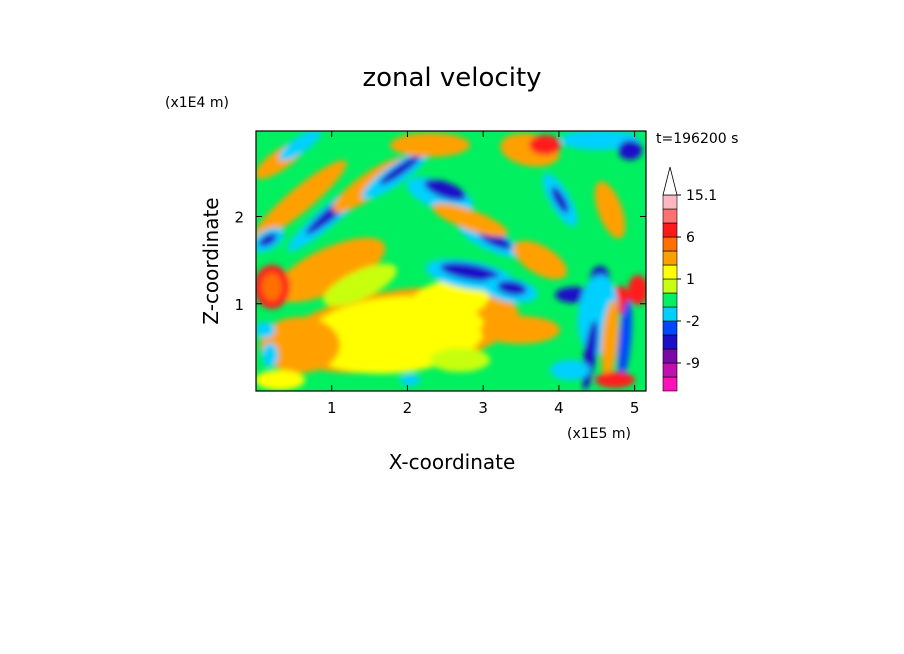 The height and width of the screenshot is (654, 904). I want to click on y-tick-label: 2, so click(239, 218).